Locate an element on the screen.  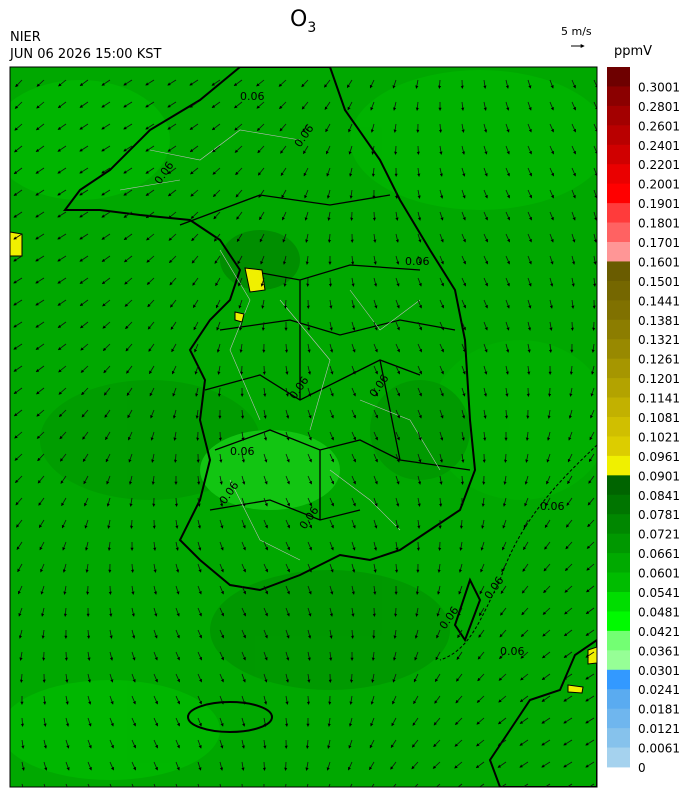
agency: NIER is located at coordinates (25, 37).